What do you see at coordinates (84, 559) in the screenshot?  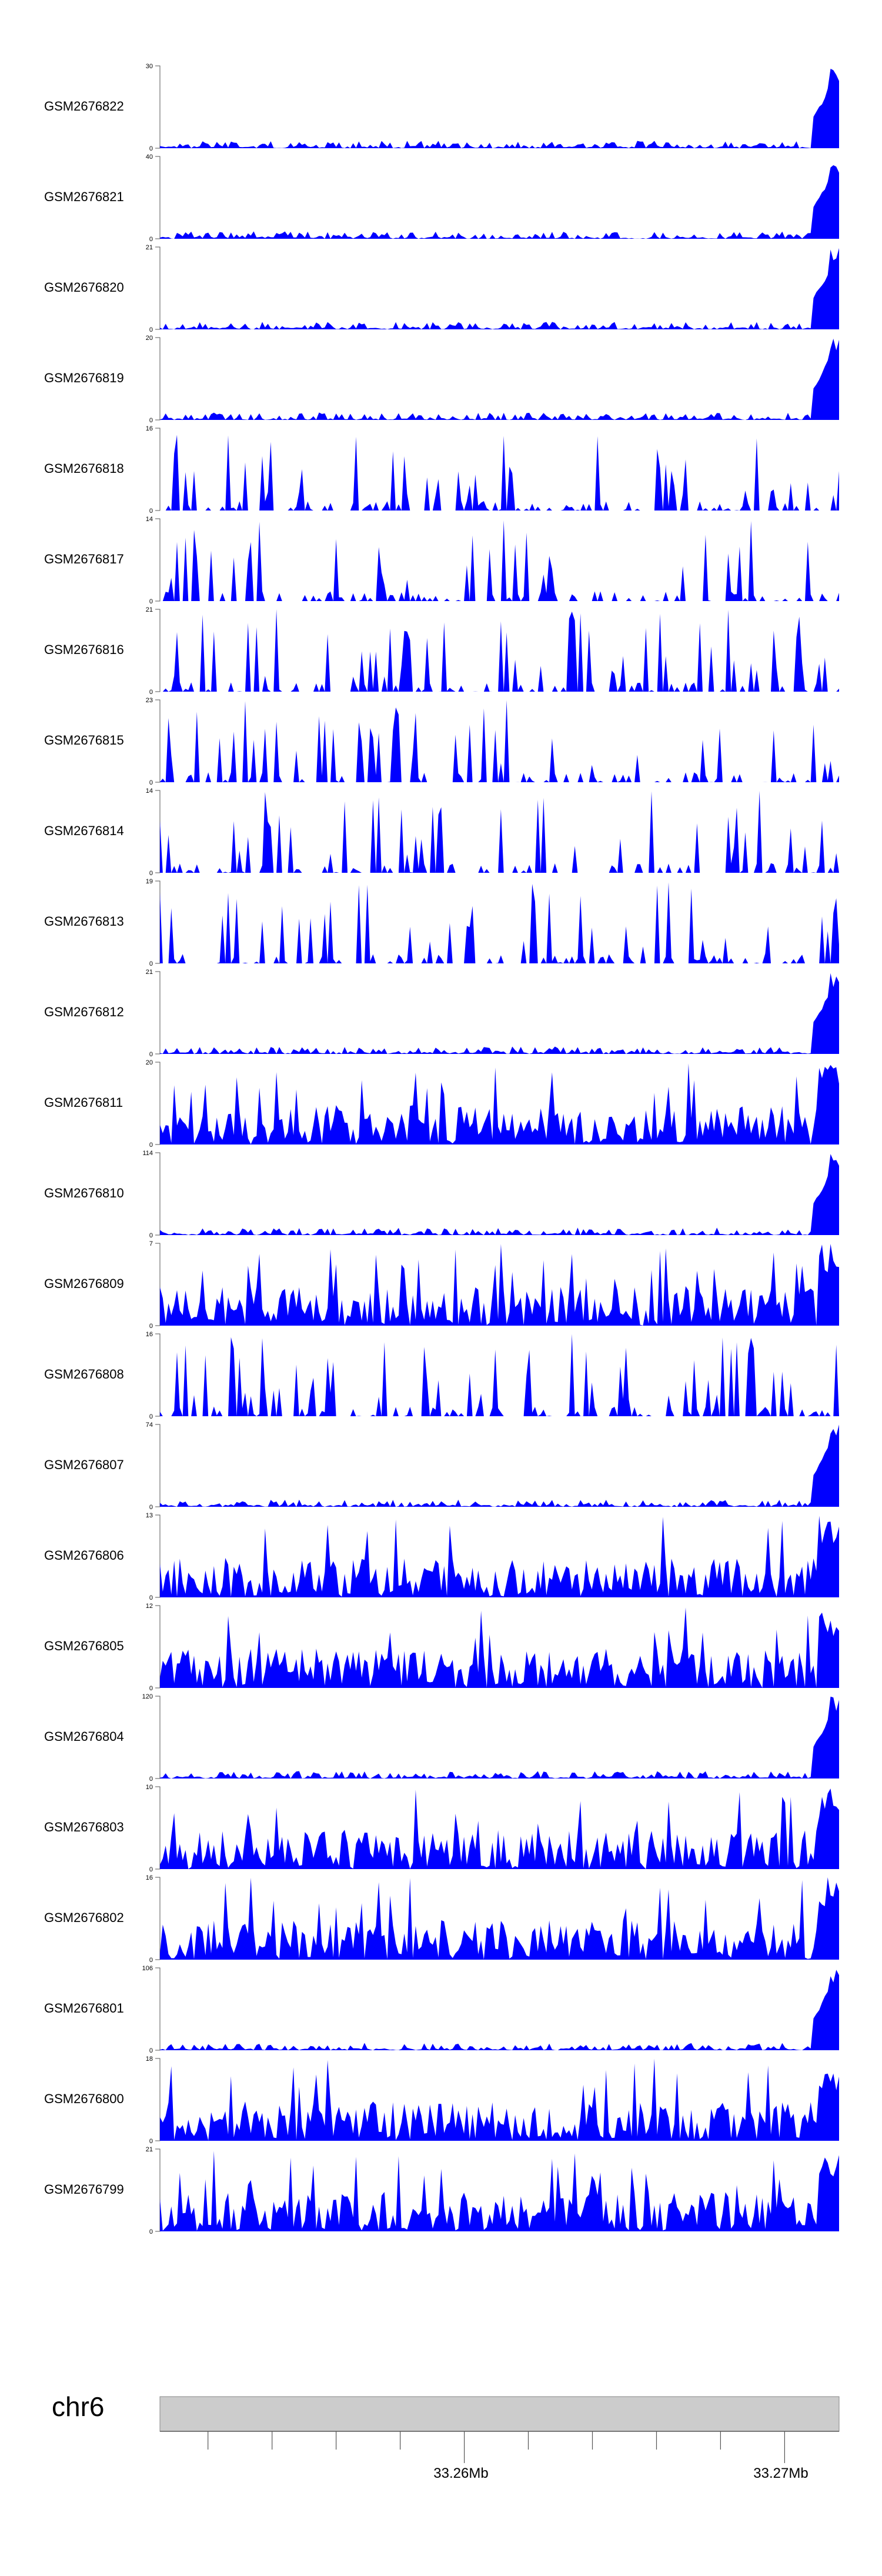 I see `track-label: GSM2676817` at bounding box center [84, 559].